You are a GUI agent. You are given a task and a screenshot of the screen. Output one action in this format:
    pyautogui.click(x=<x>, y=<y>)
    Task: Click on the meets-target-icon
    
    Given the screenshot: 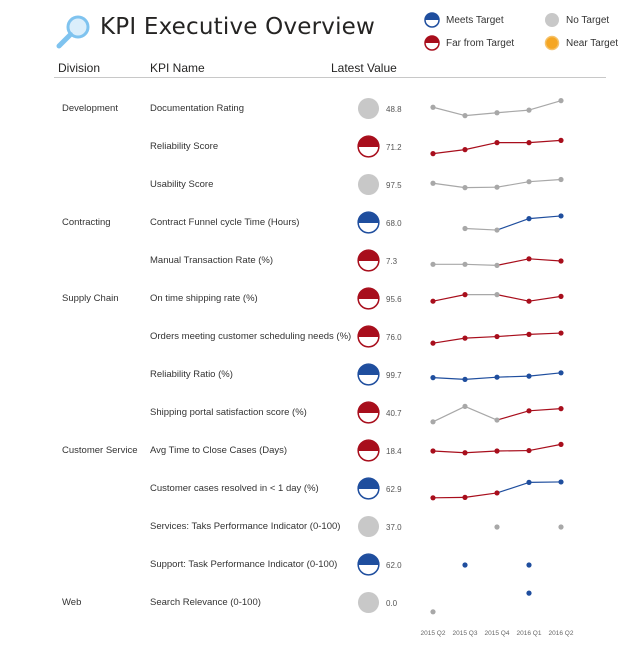 What is the action you would take?
    pyautogui.click(x=368, y=222)
    